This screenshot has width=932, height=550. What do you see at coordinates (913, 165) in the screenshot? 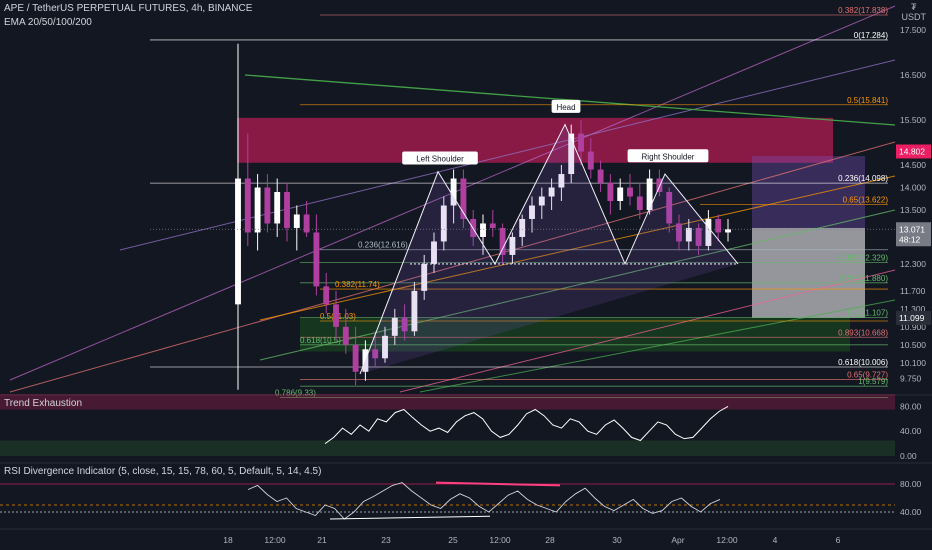
I see `y-tick-label: 14.500` at bounding box center [913, 165].